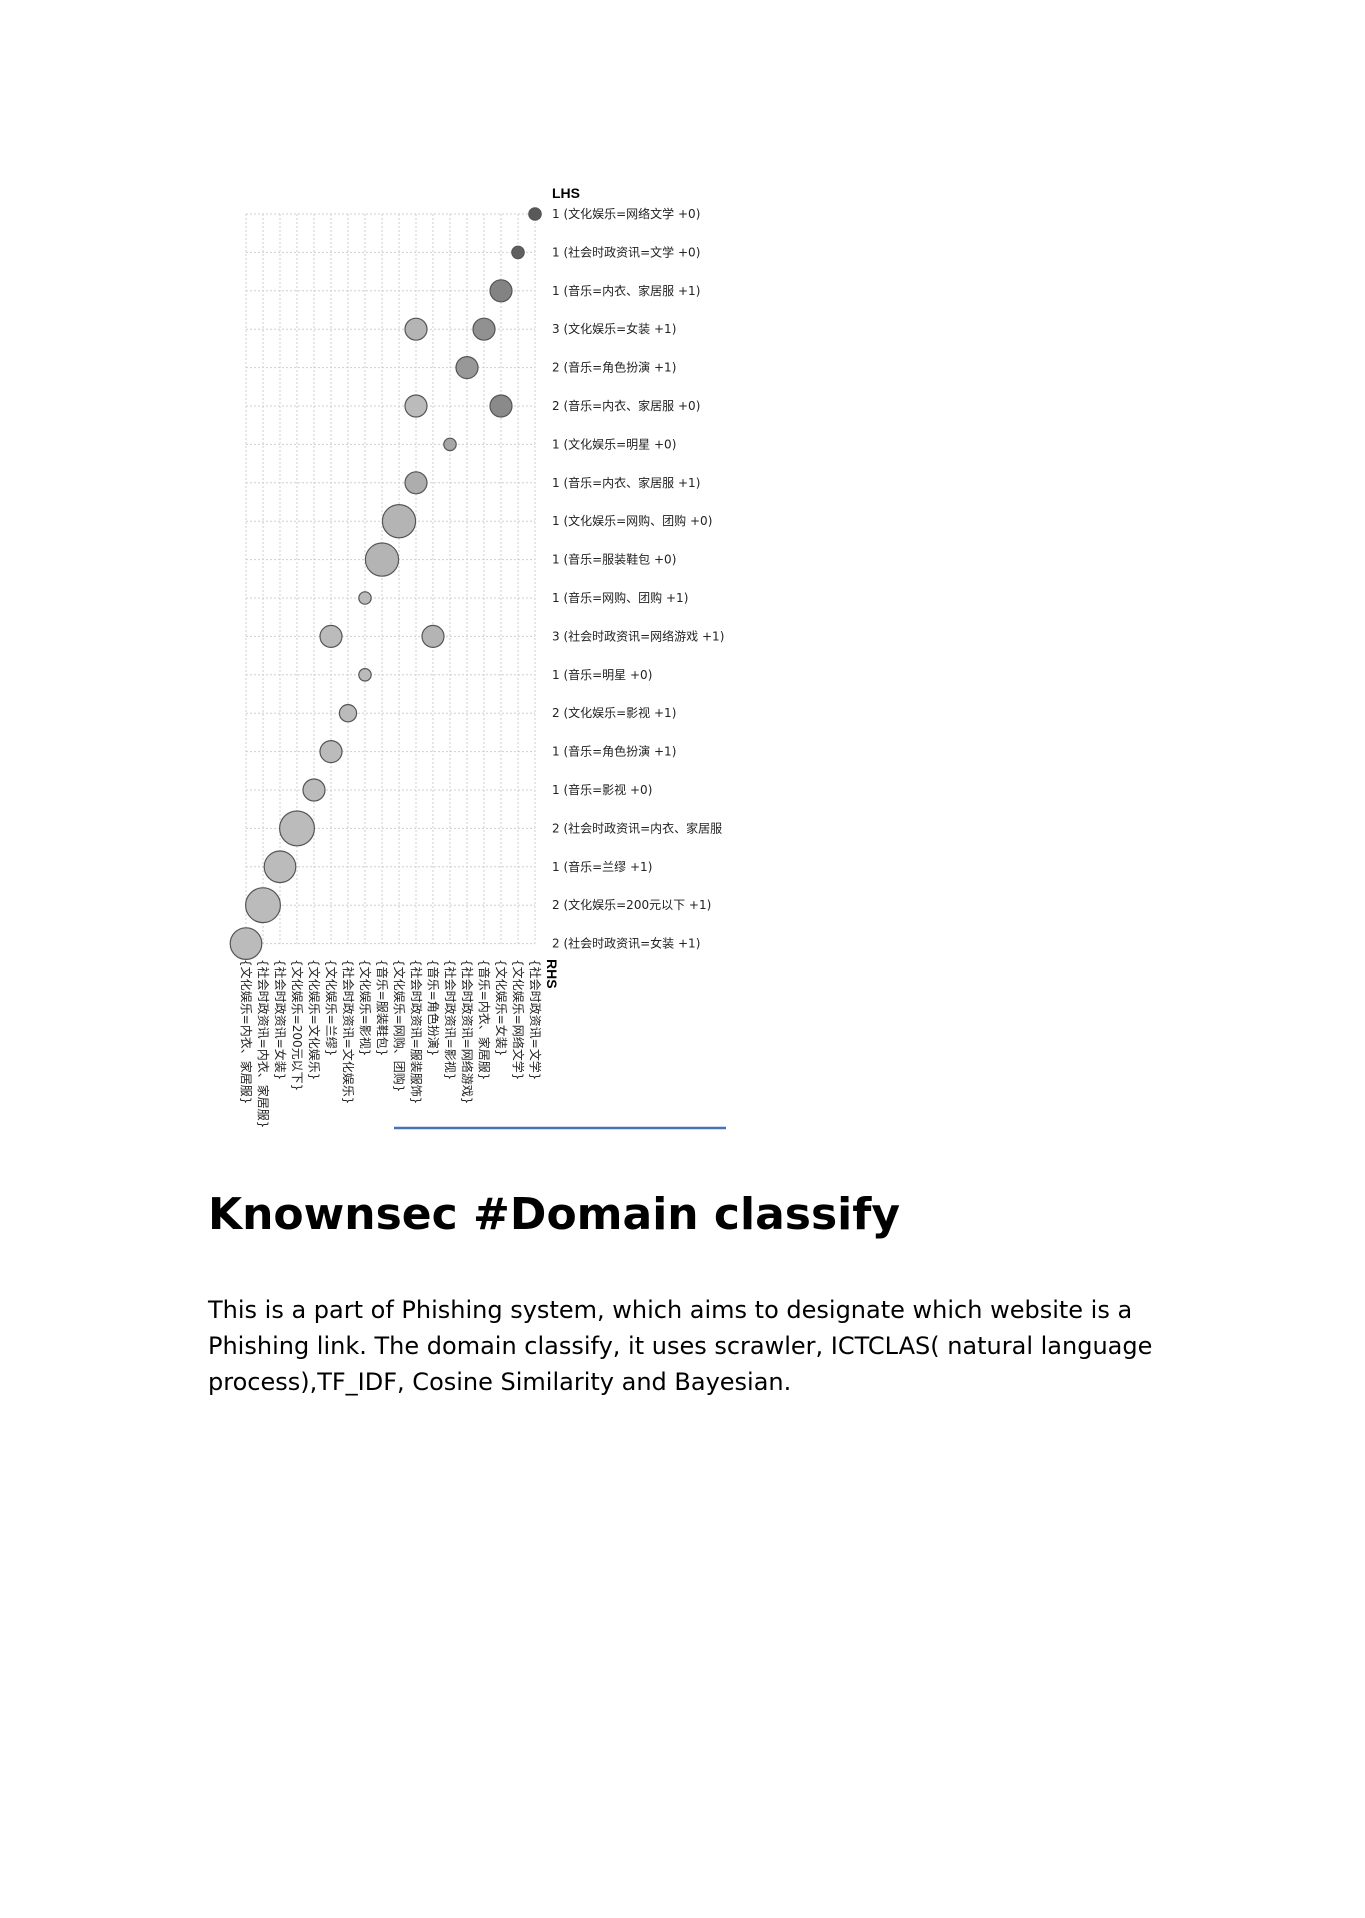 Image resolution: width=1365 pixels, height=1918 pixels. I want to click on section-heading: Knownsec #Domain classify, so click(554, 1214).